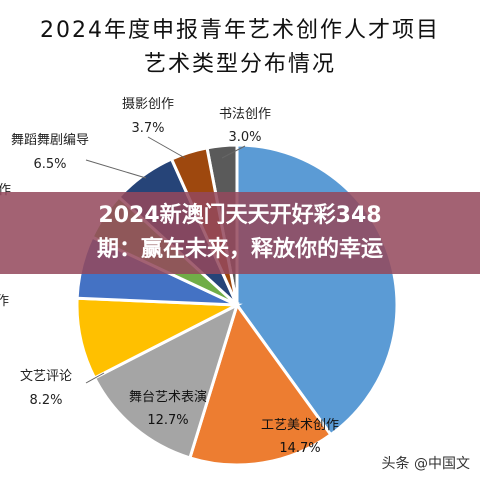 The height and width of the screenshot is (480, 480). I want to click on label-craft-art: 工艺美术创作, so click(300, 425).